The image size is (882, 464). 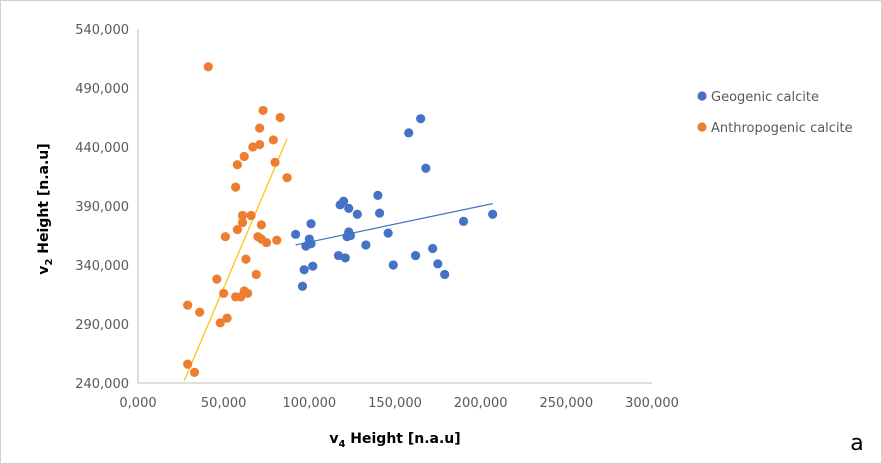 I want to click on x-tick-label: 100,000, so click(x=309, y=403).